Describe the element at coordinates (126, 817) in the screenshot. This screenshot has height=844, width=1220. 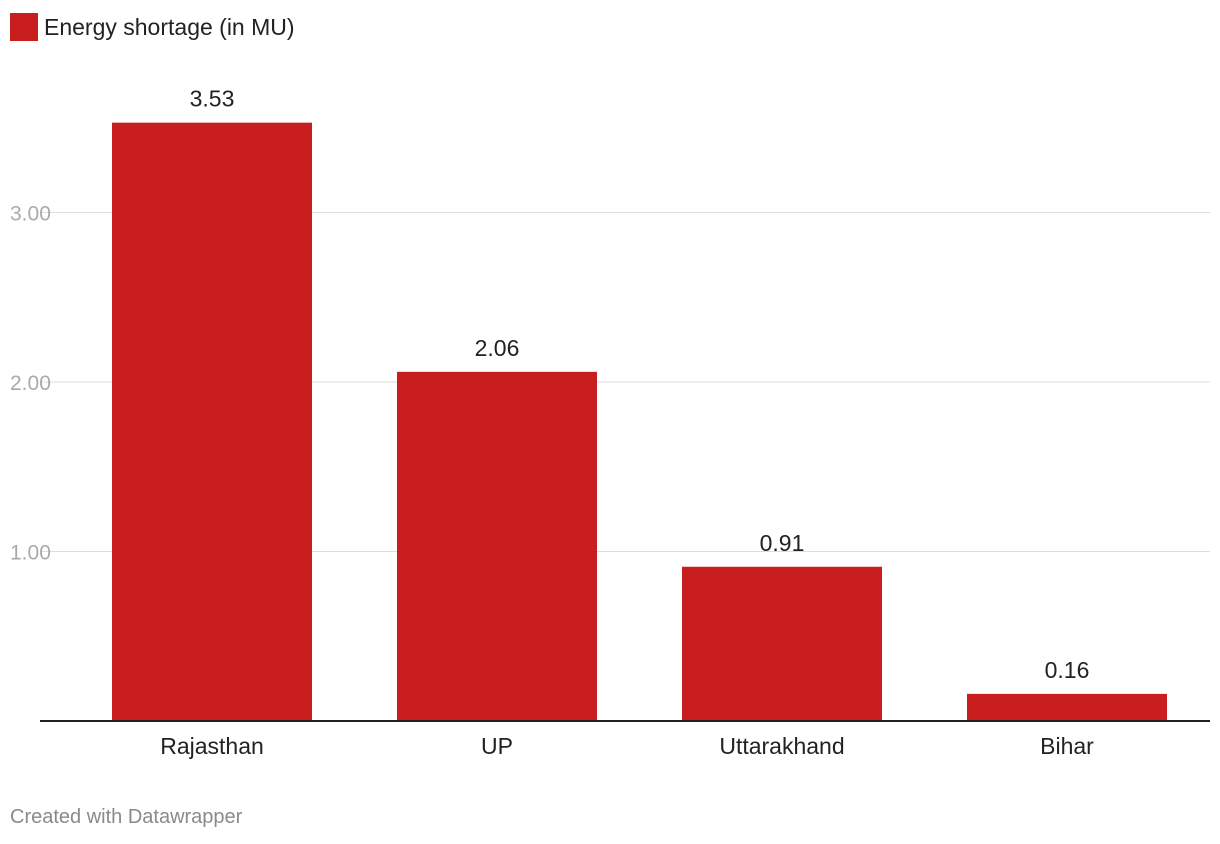
I see `footer-credit: Created with Datawrapper` at that location.